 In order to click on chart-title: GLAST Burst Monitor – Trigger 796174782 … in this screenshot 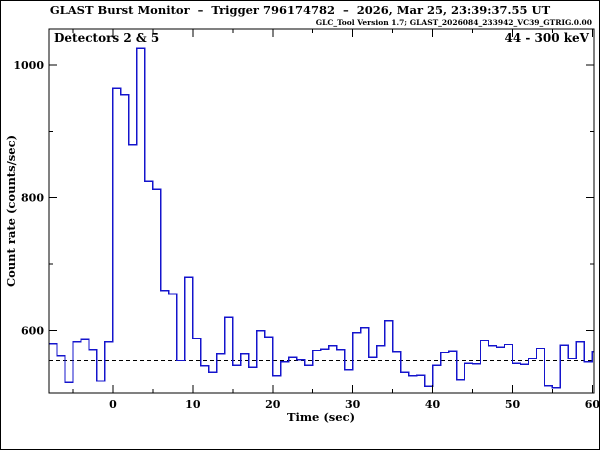, I will do `click(300, 10)`.